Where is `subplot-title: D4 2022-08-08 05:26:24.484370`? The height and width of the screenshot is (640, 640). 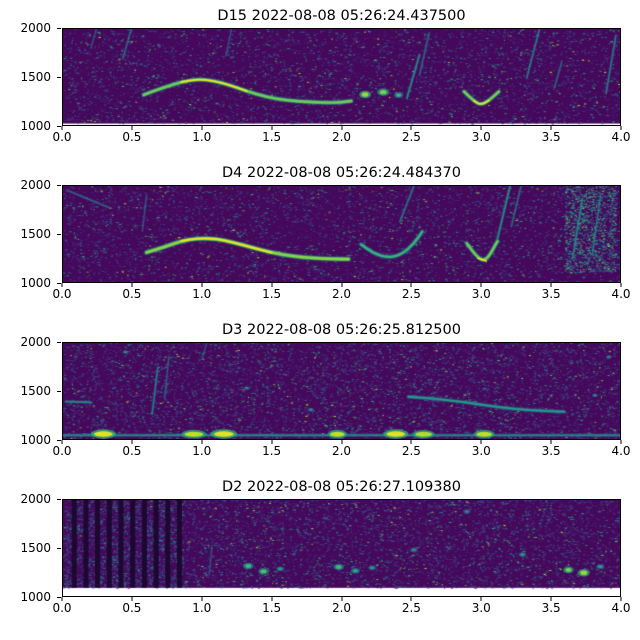
subplot-title: D4 2022-08-08 05:26:24.484370 is located at coordinates (341, 173).